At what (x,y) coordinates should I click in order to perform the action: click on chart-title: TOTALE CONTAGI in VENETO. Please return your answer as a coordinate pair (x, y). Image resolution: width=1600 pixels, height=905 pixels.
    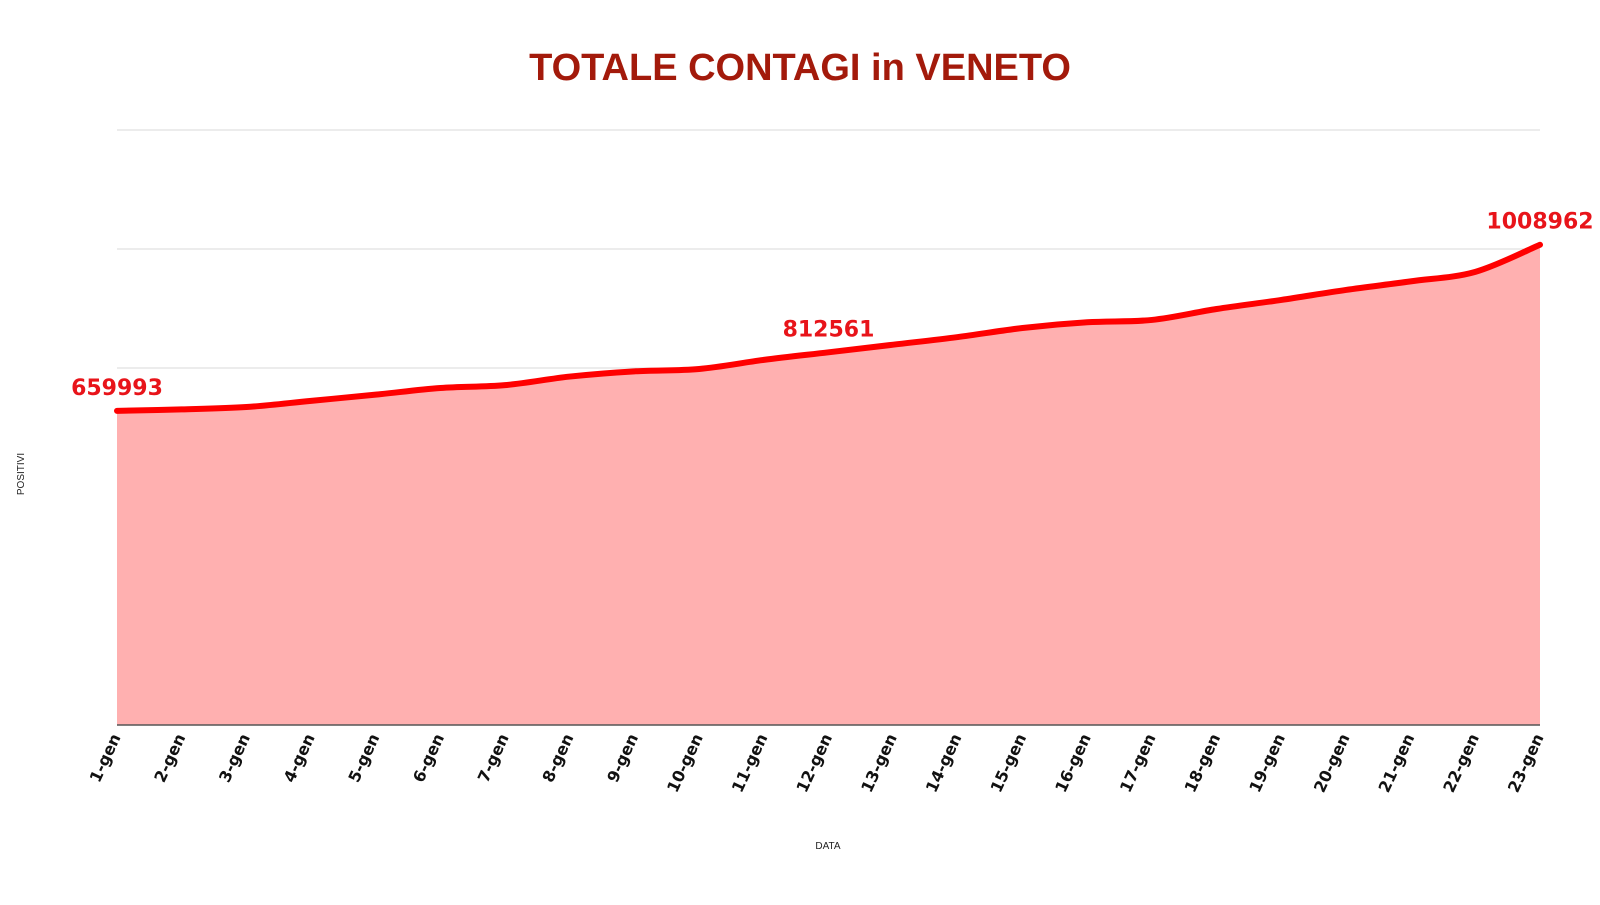
    Looking at the image, I should click on (800, 68).